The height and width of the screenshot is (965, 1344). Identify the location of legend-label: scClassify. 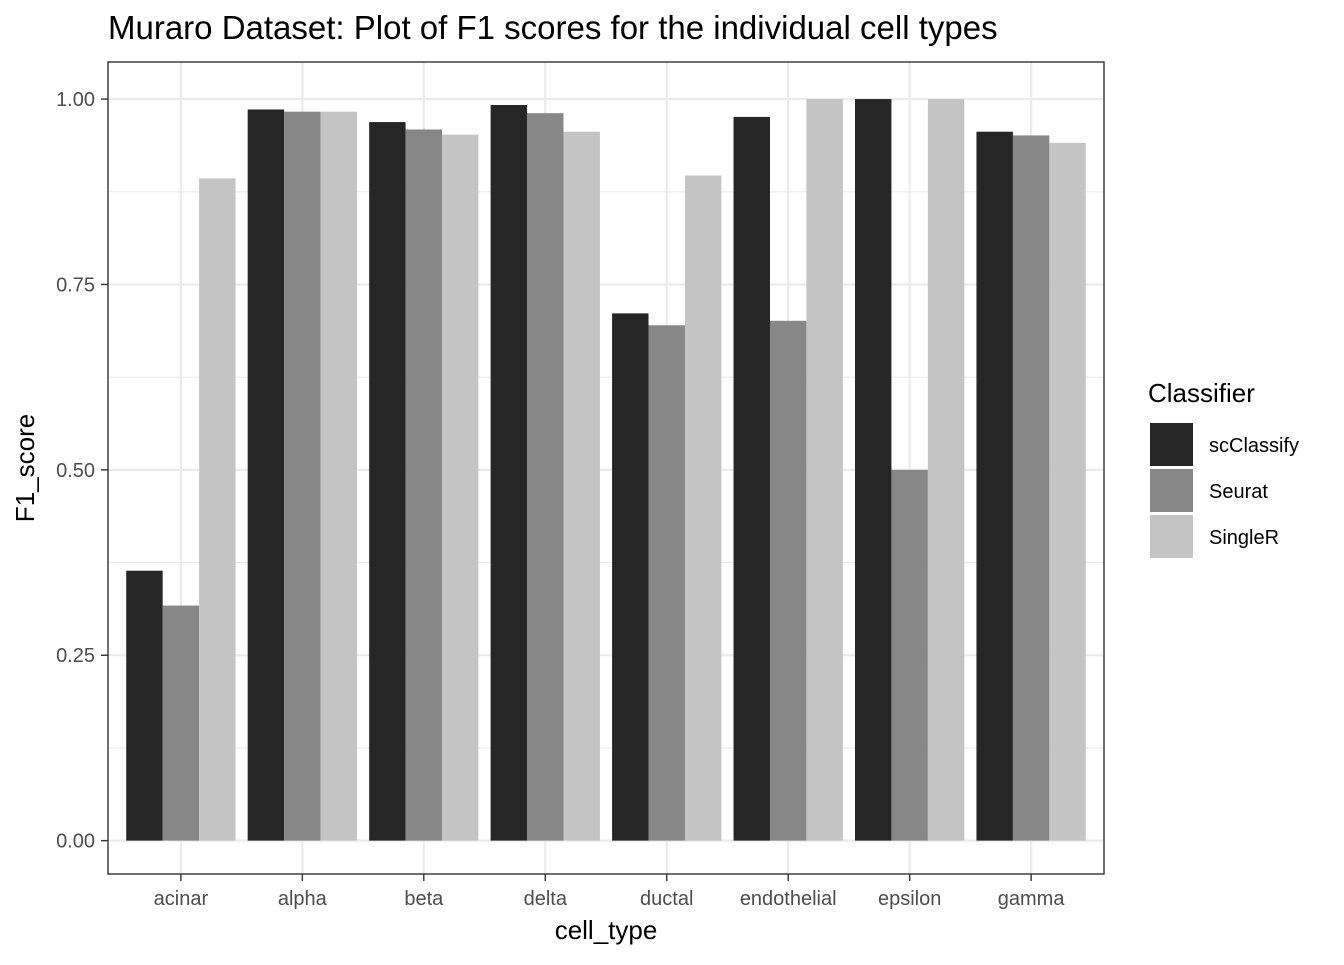
(1254, 446).